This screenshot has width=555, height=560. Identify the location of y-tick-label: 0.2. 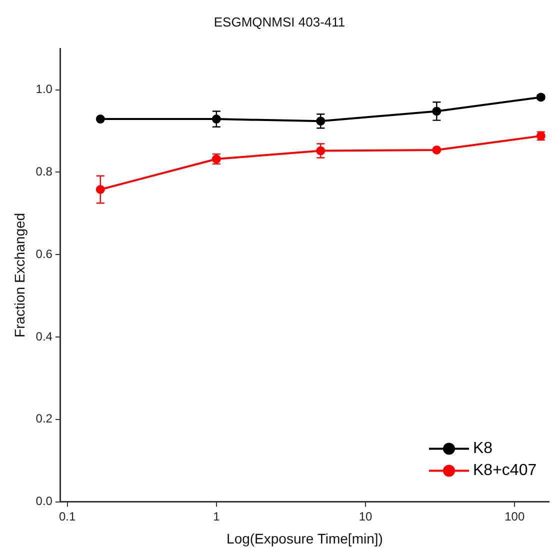
(44, 419).